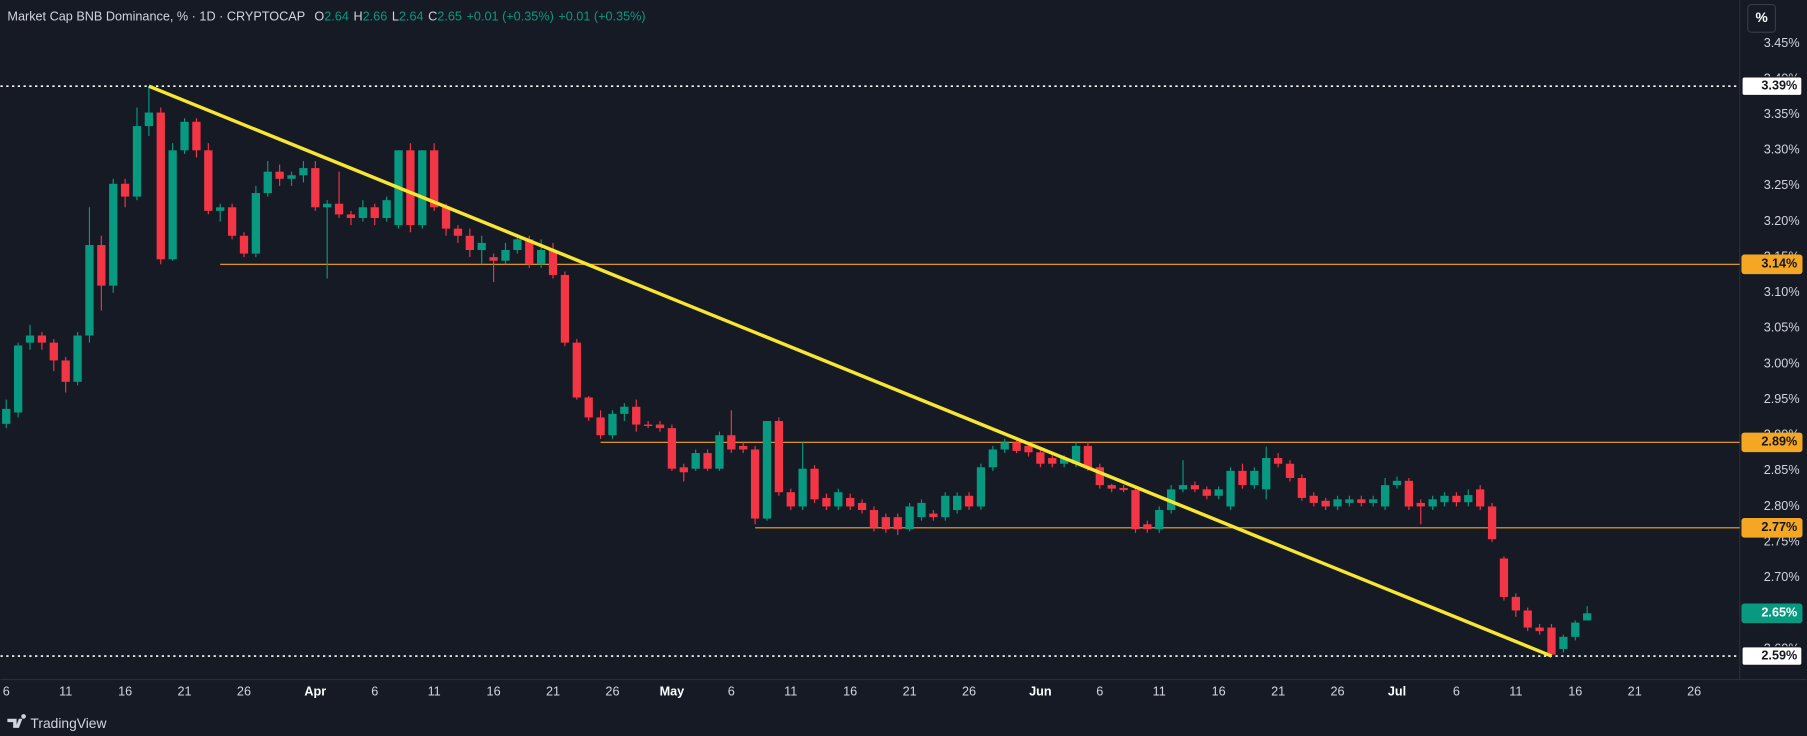 Image resolution: width=1807 pixels, height=736 pixels. I want to click on y-tick-label: 3.20%, so click(1782, 221).